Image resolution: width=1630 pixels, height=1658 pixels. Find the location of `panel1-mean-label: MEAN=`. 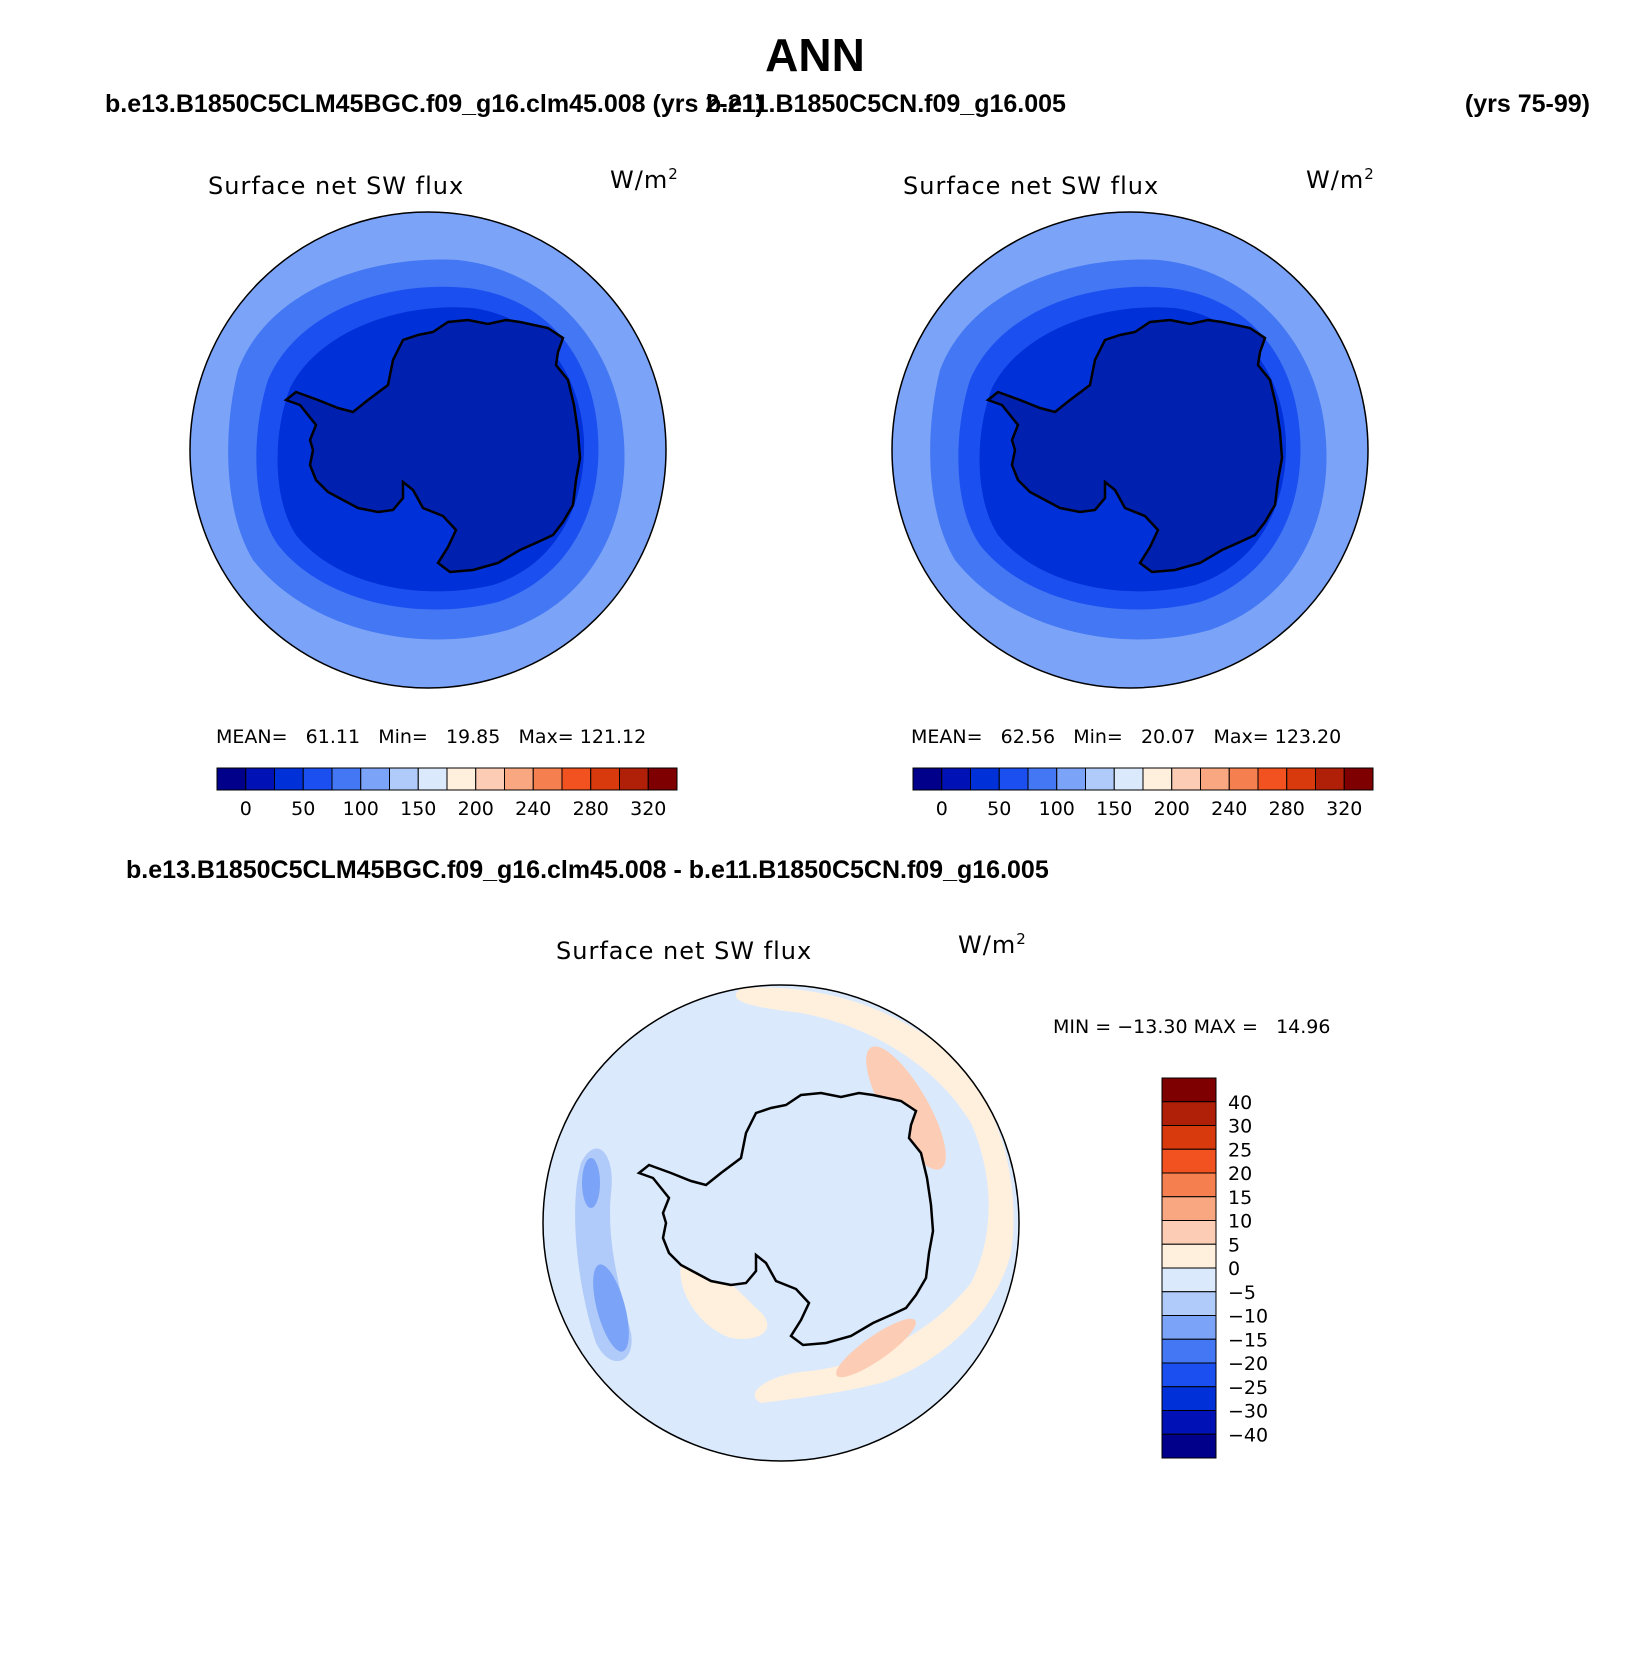

panel1-mean-label: MEAN= is located at coordinates (252, 737).